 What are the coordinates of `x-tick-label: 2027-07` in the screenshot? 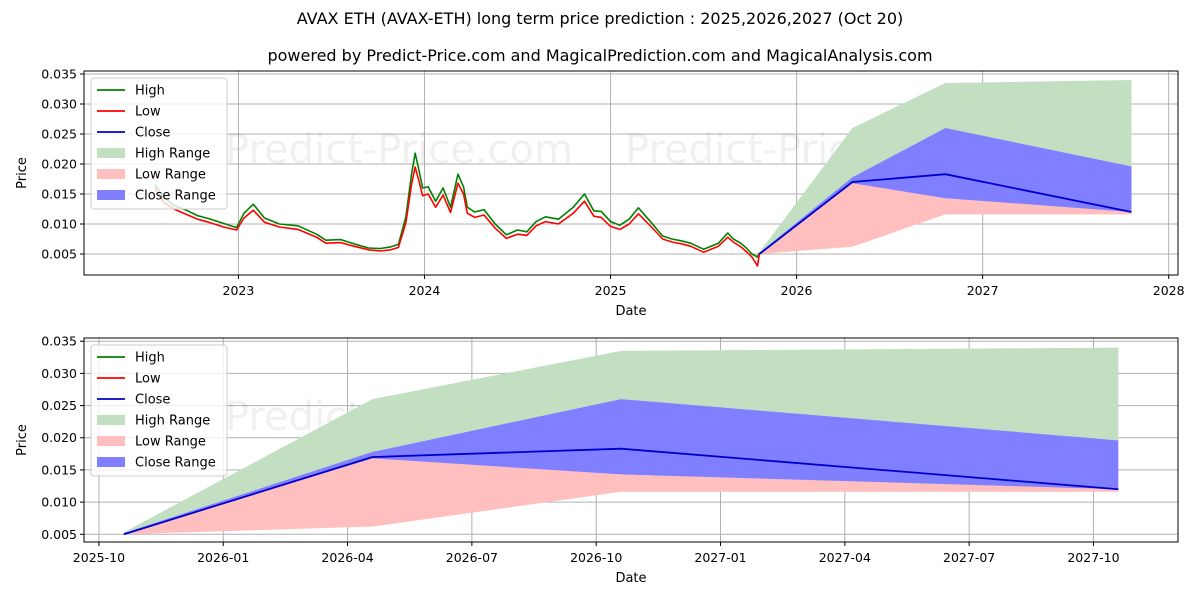 It's located at (969, 557).